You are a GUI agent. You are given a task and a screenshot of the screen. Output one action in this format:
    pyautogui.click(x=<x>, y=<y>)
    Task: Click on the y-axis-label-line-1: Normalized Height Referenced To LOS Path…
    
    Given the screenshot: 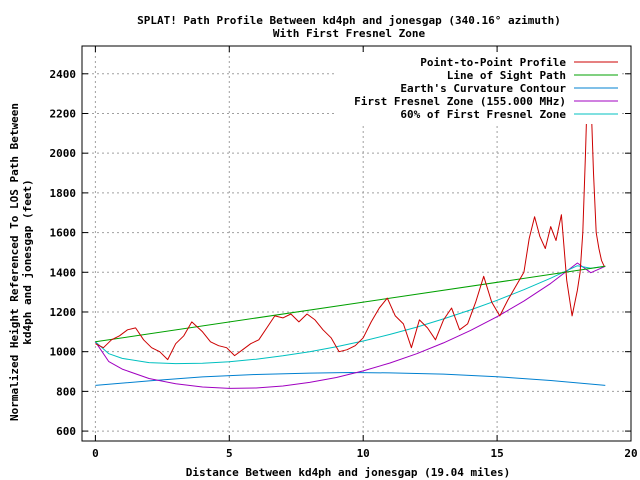 What is the action you would take?
    pyautogui.click(x=14, y=262)
    